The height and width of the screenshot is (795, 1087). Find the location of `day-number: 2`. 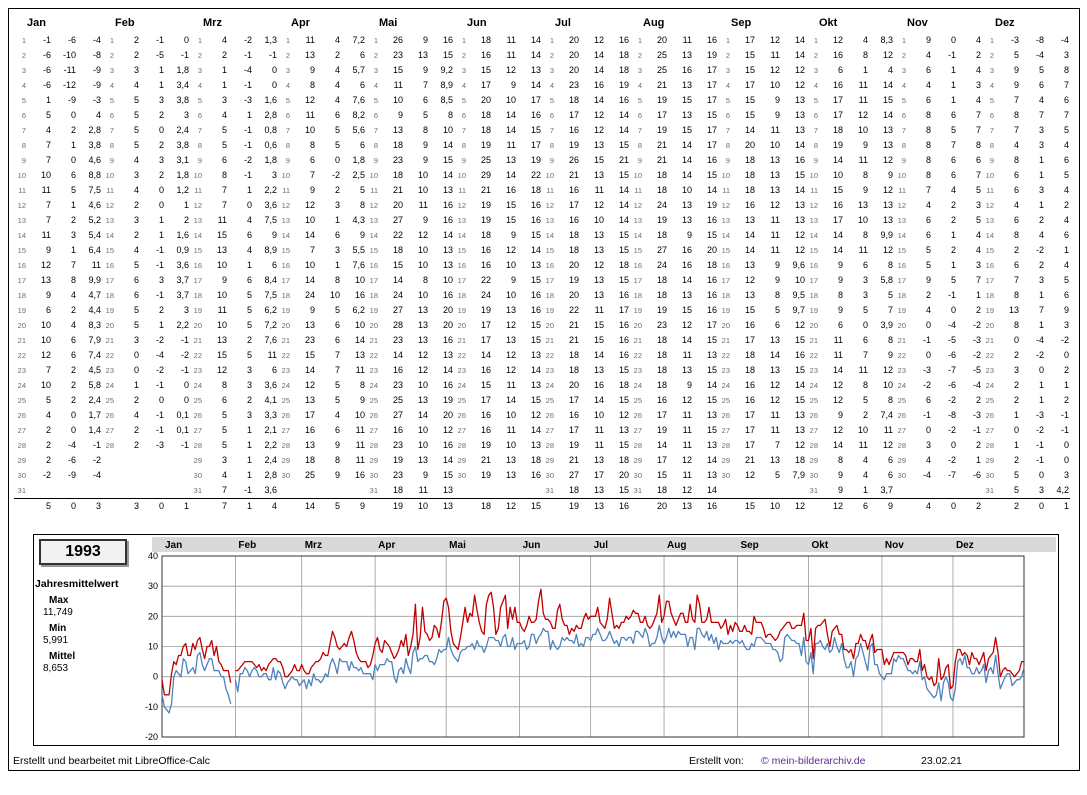

day-number: 2 is located at coordinates (727, 55).